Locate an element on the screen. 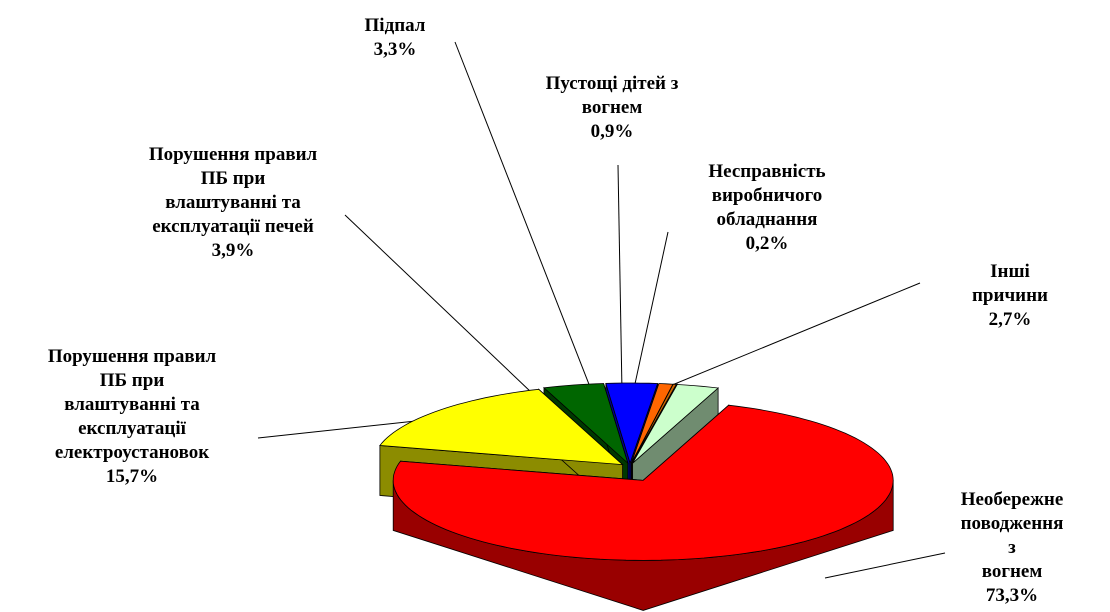 The width and height of the screenshot is (1110, 612). category-label: Необережне поводження з вогнем is located at coordinates (1012, 535).